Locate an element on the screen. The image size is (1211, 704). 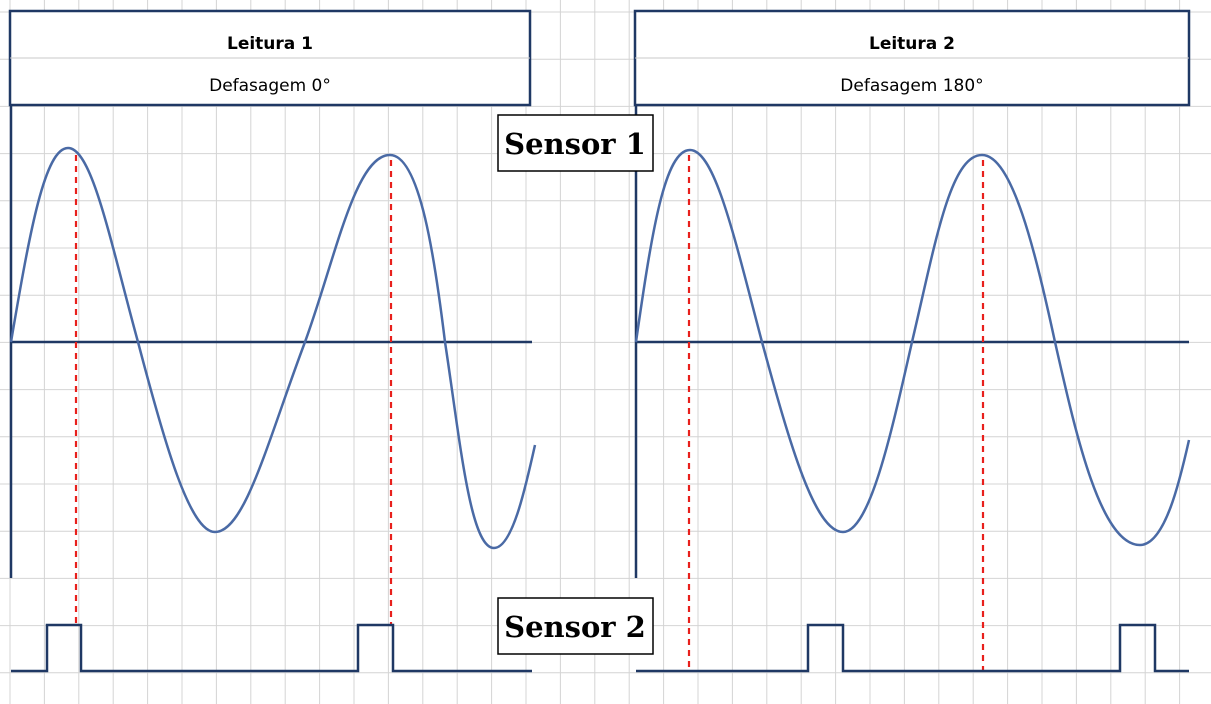
panel-1-title: Leitura 1 is located at coordinates (270, 44).